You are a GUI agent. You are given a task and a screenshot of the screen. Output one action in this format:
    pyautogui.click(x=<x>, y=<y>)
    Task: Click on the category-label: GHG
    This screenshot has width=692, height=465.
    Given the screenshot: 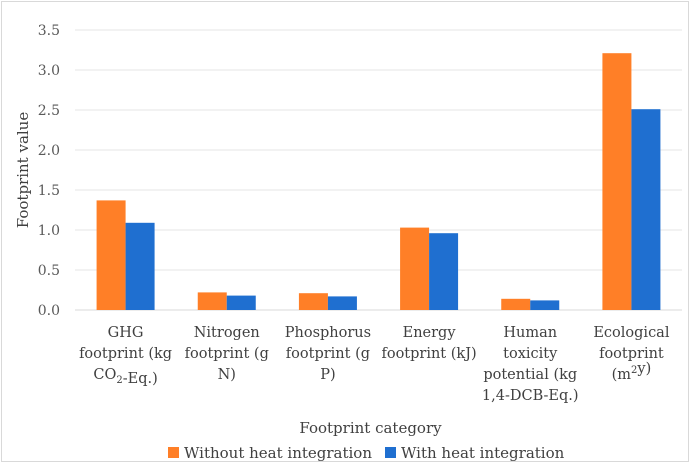 What is the action you would take?
    pyautogui.click(x=126, y=333)
    